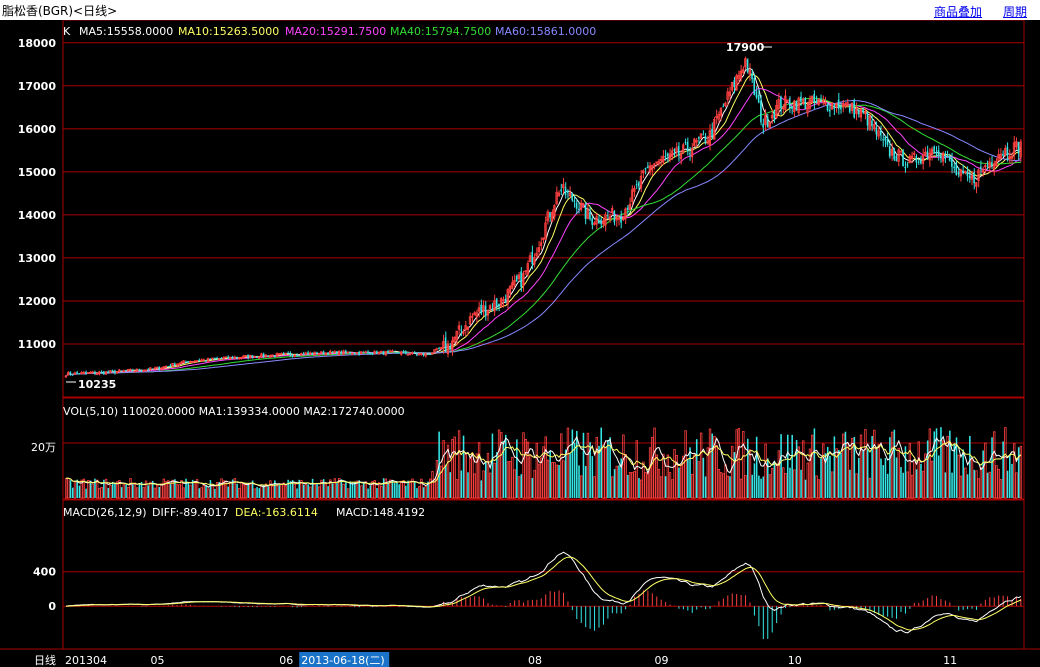 This screenshot has width=1040, height=667. What do you see at coordinates (662, 660) in the screenshot?
I see `x-tick-label: 09` at bounding box center [662, 660].